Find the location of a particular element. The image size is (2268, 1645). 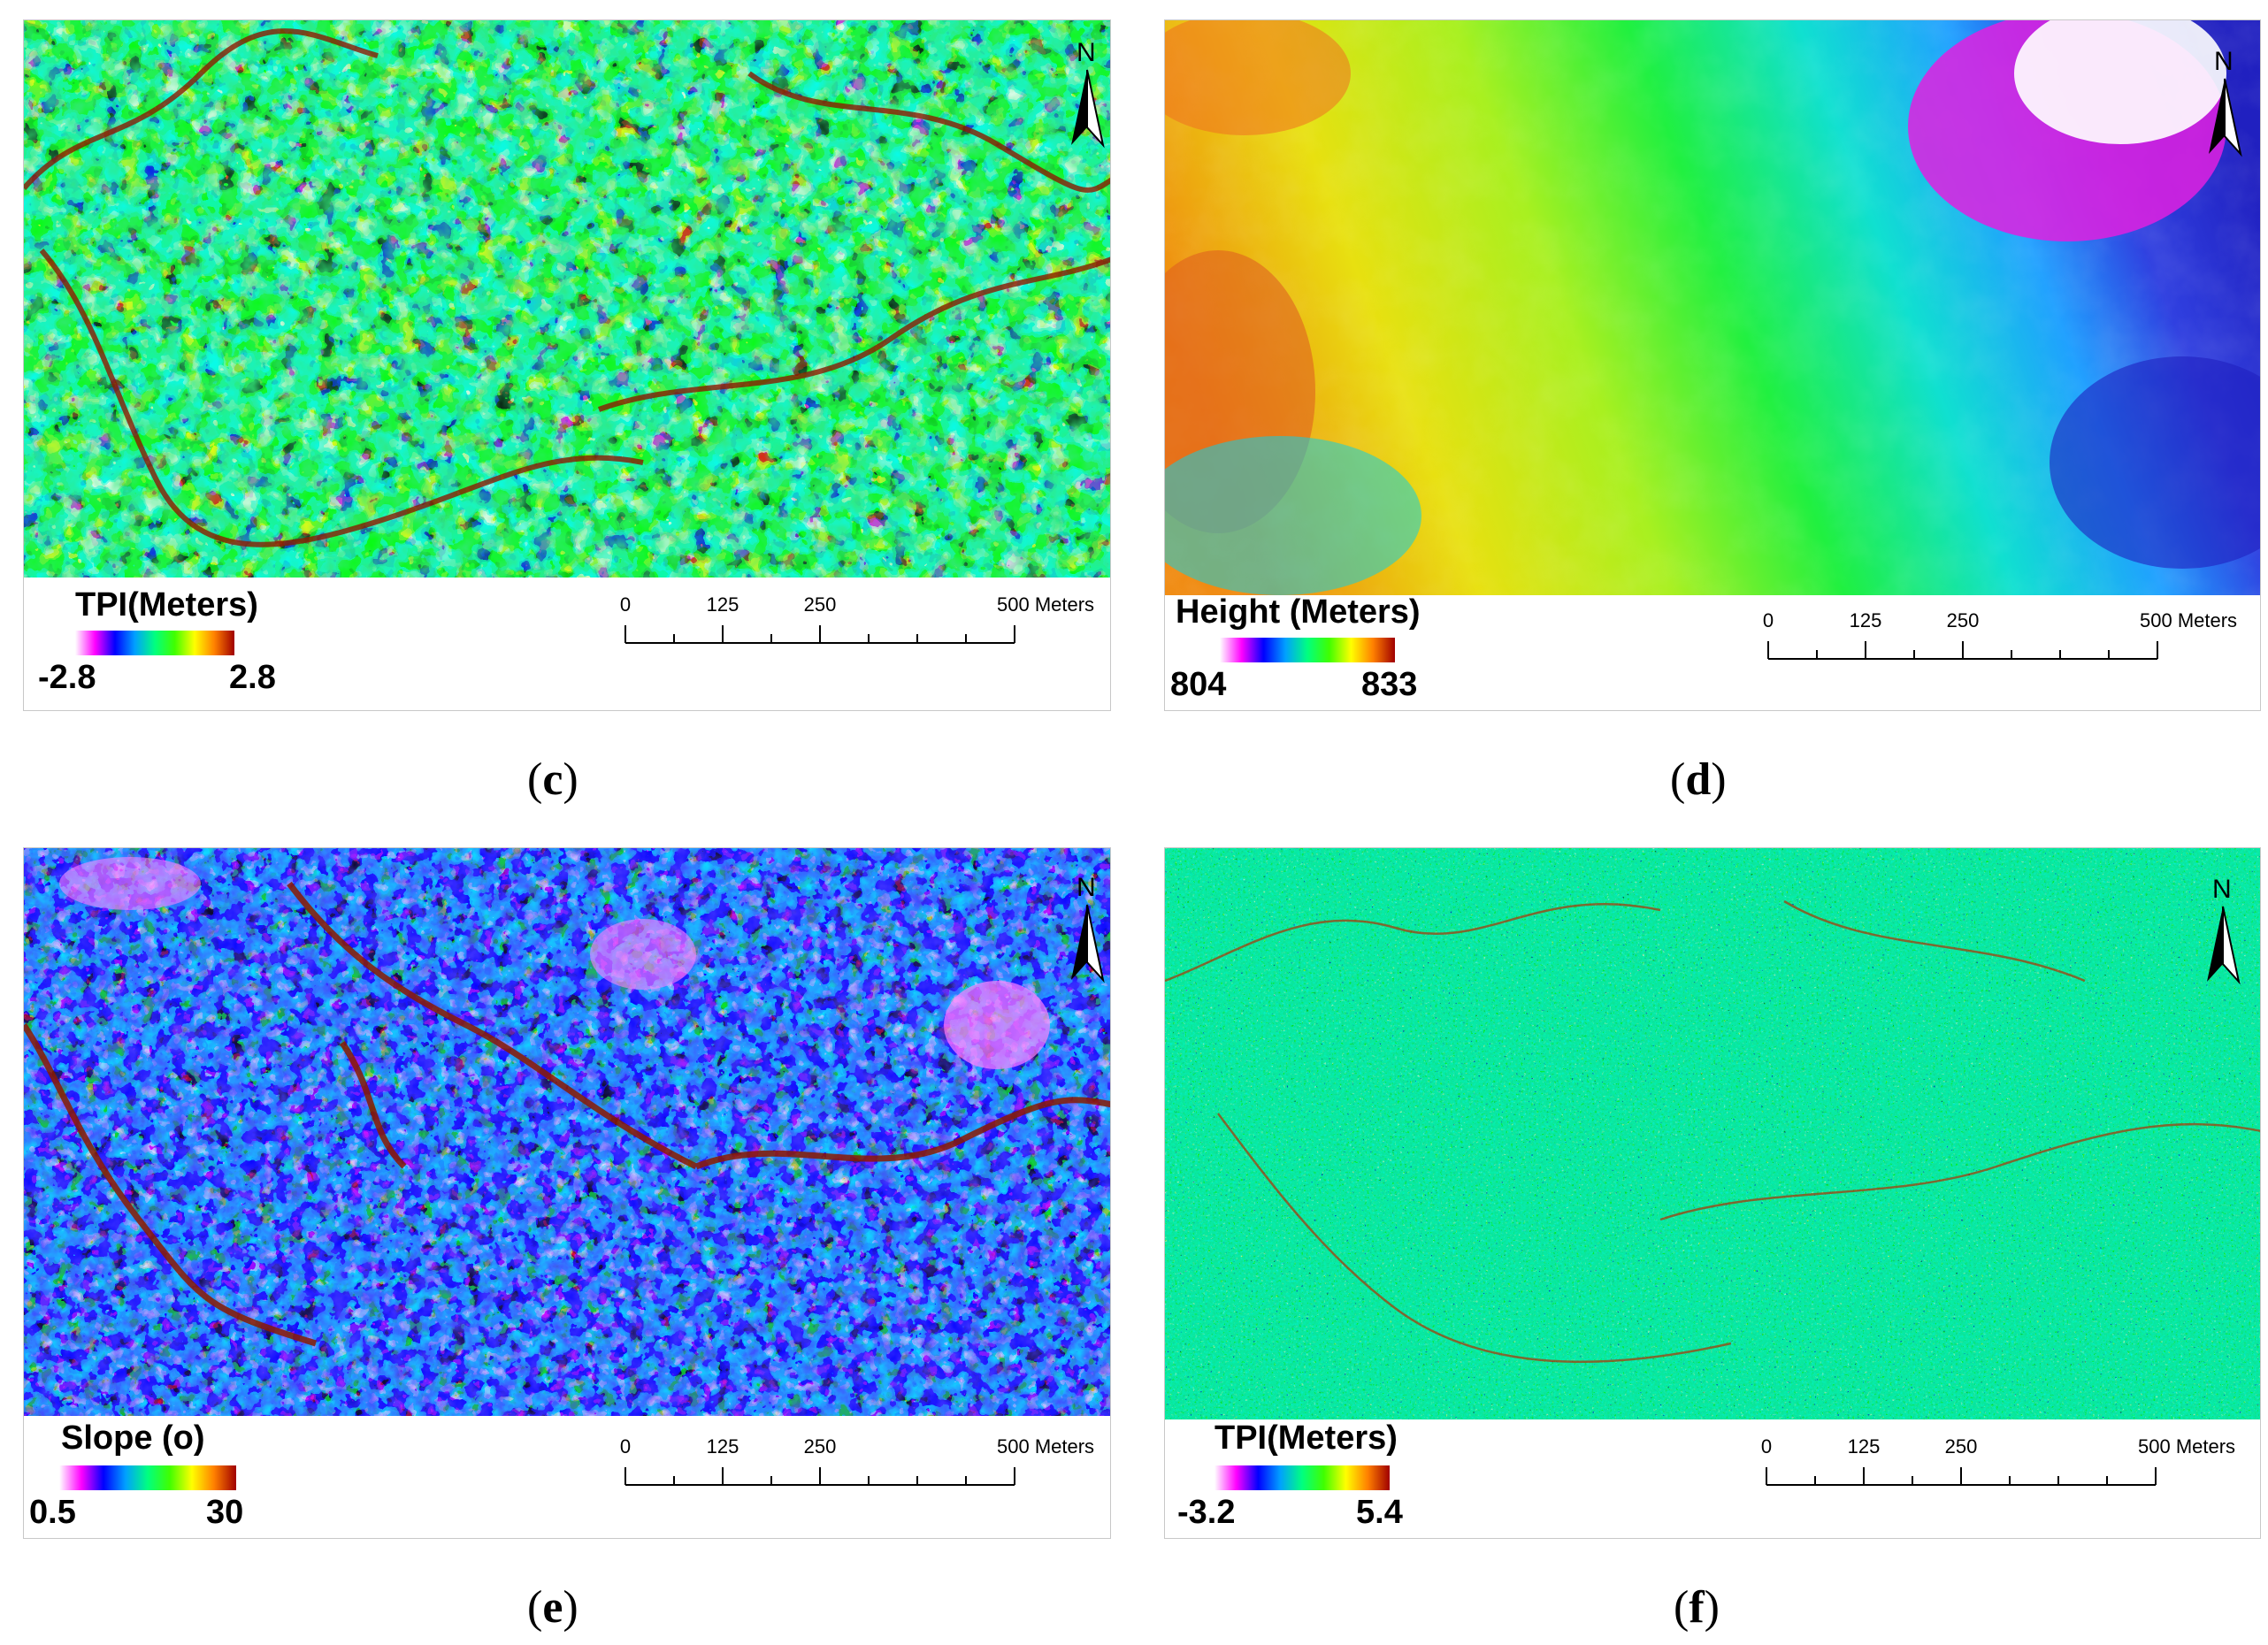

caption-c: (c) is located at coordinates (553, 779).